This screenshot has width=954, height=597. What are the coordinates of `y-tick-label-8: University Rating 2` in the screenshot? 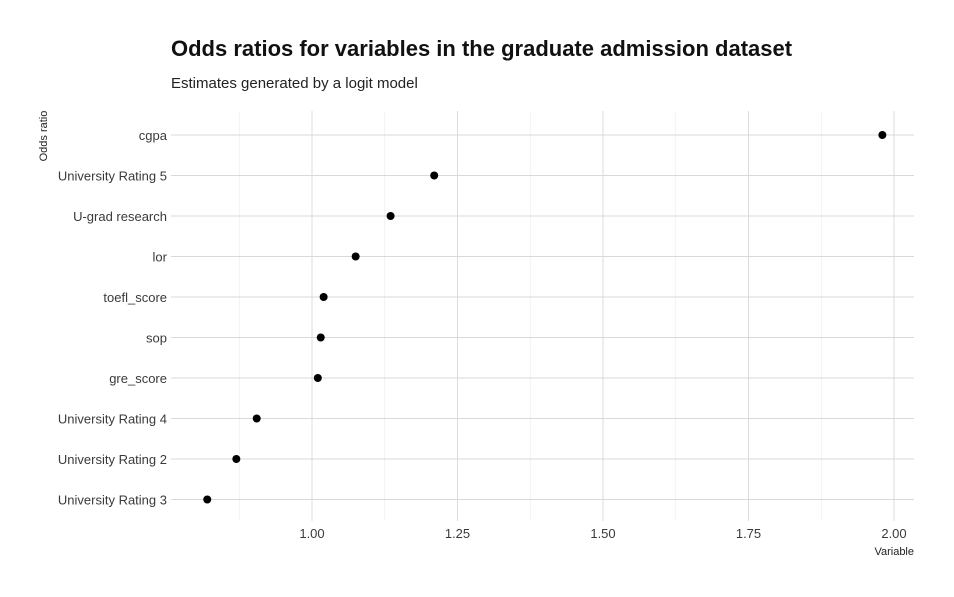 It's located at (112, 459).